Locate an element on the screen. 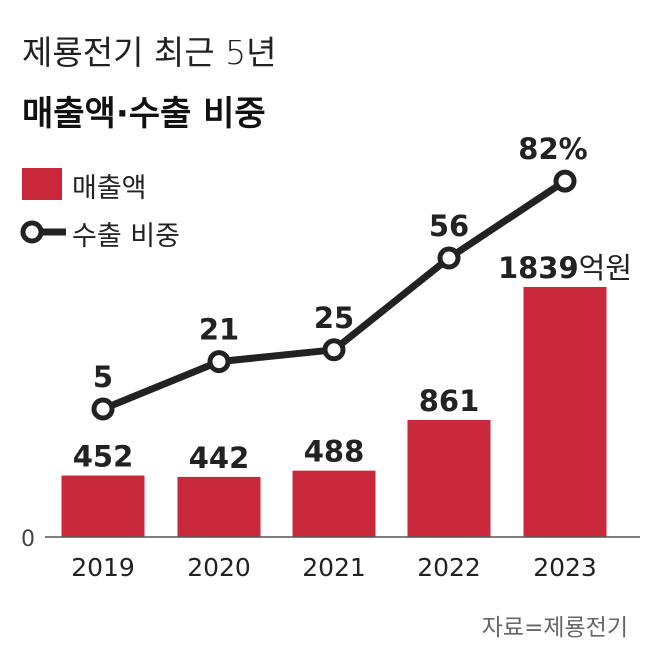 The image size is (658, 658). line-point-2021 is located at coordinates (334, 350).